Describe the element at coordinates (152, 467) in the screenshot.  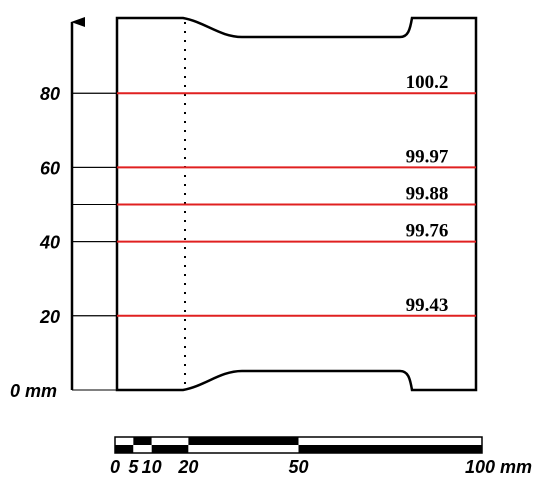
I see `scale-label-10: 10` at that location.